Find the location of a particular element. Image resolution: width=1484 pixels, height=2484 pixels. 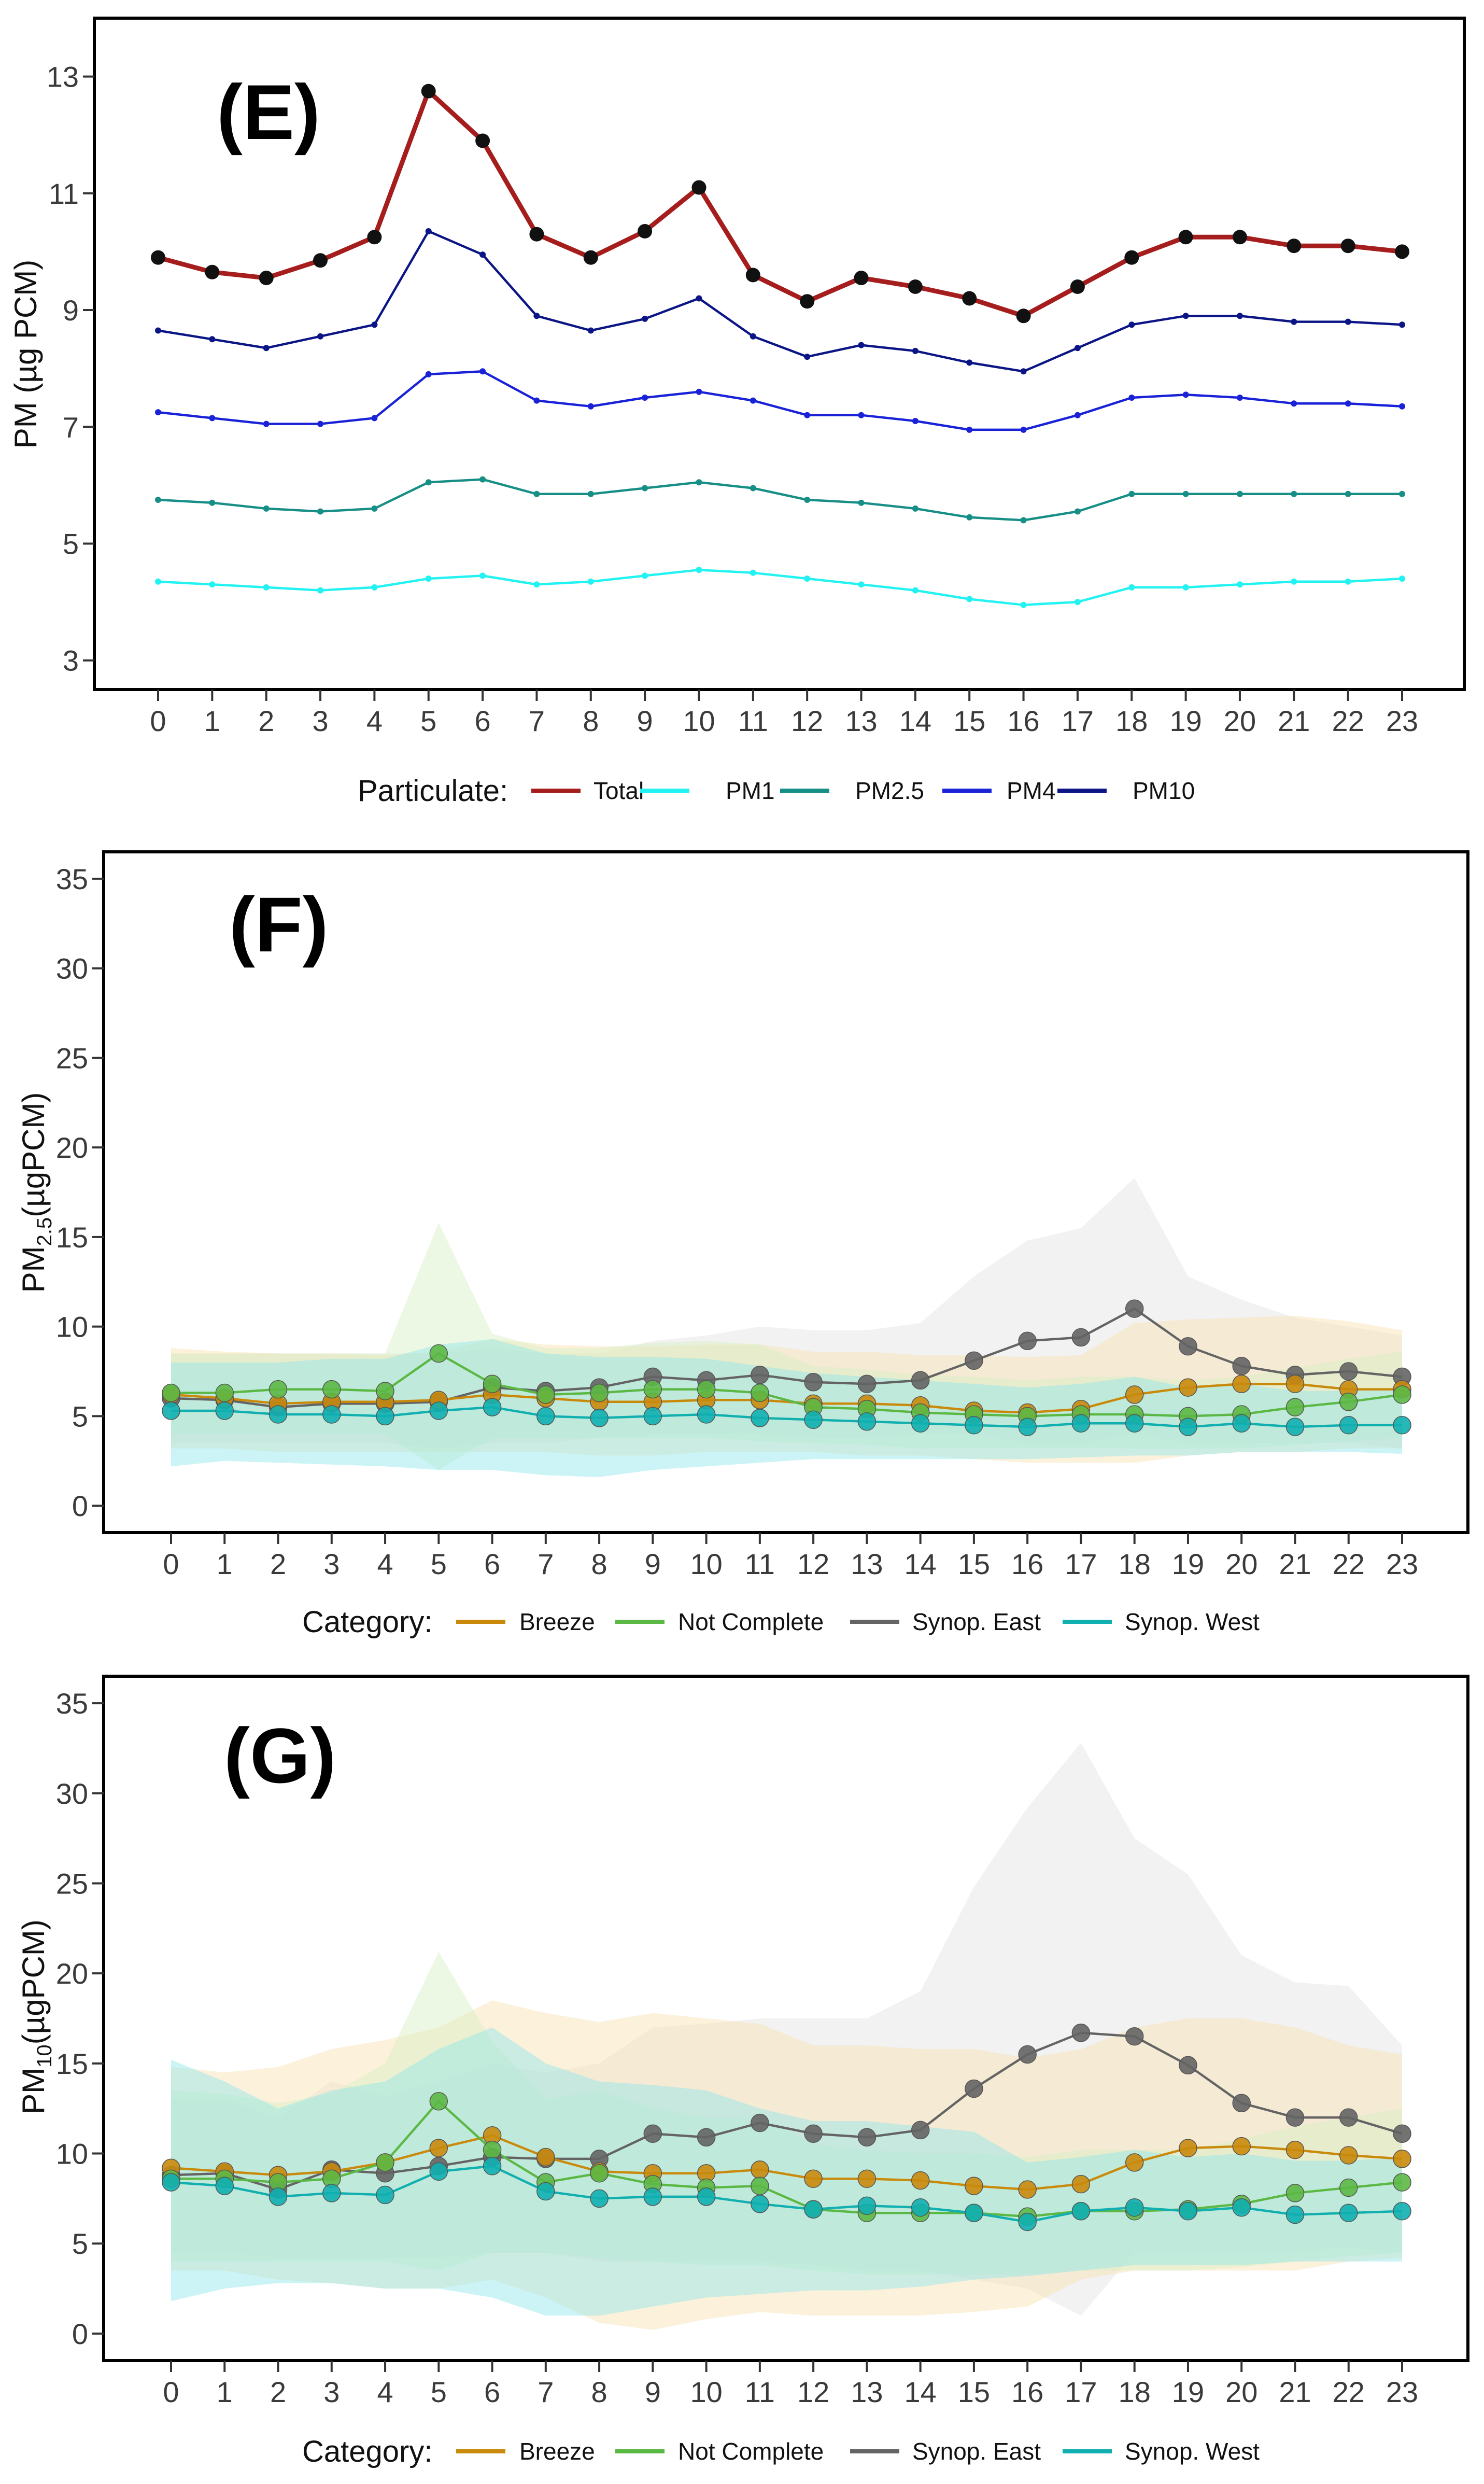

f-x-tick-label: 4 is located at coordinates (385, 1564).